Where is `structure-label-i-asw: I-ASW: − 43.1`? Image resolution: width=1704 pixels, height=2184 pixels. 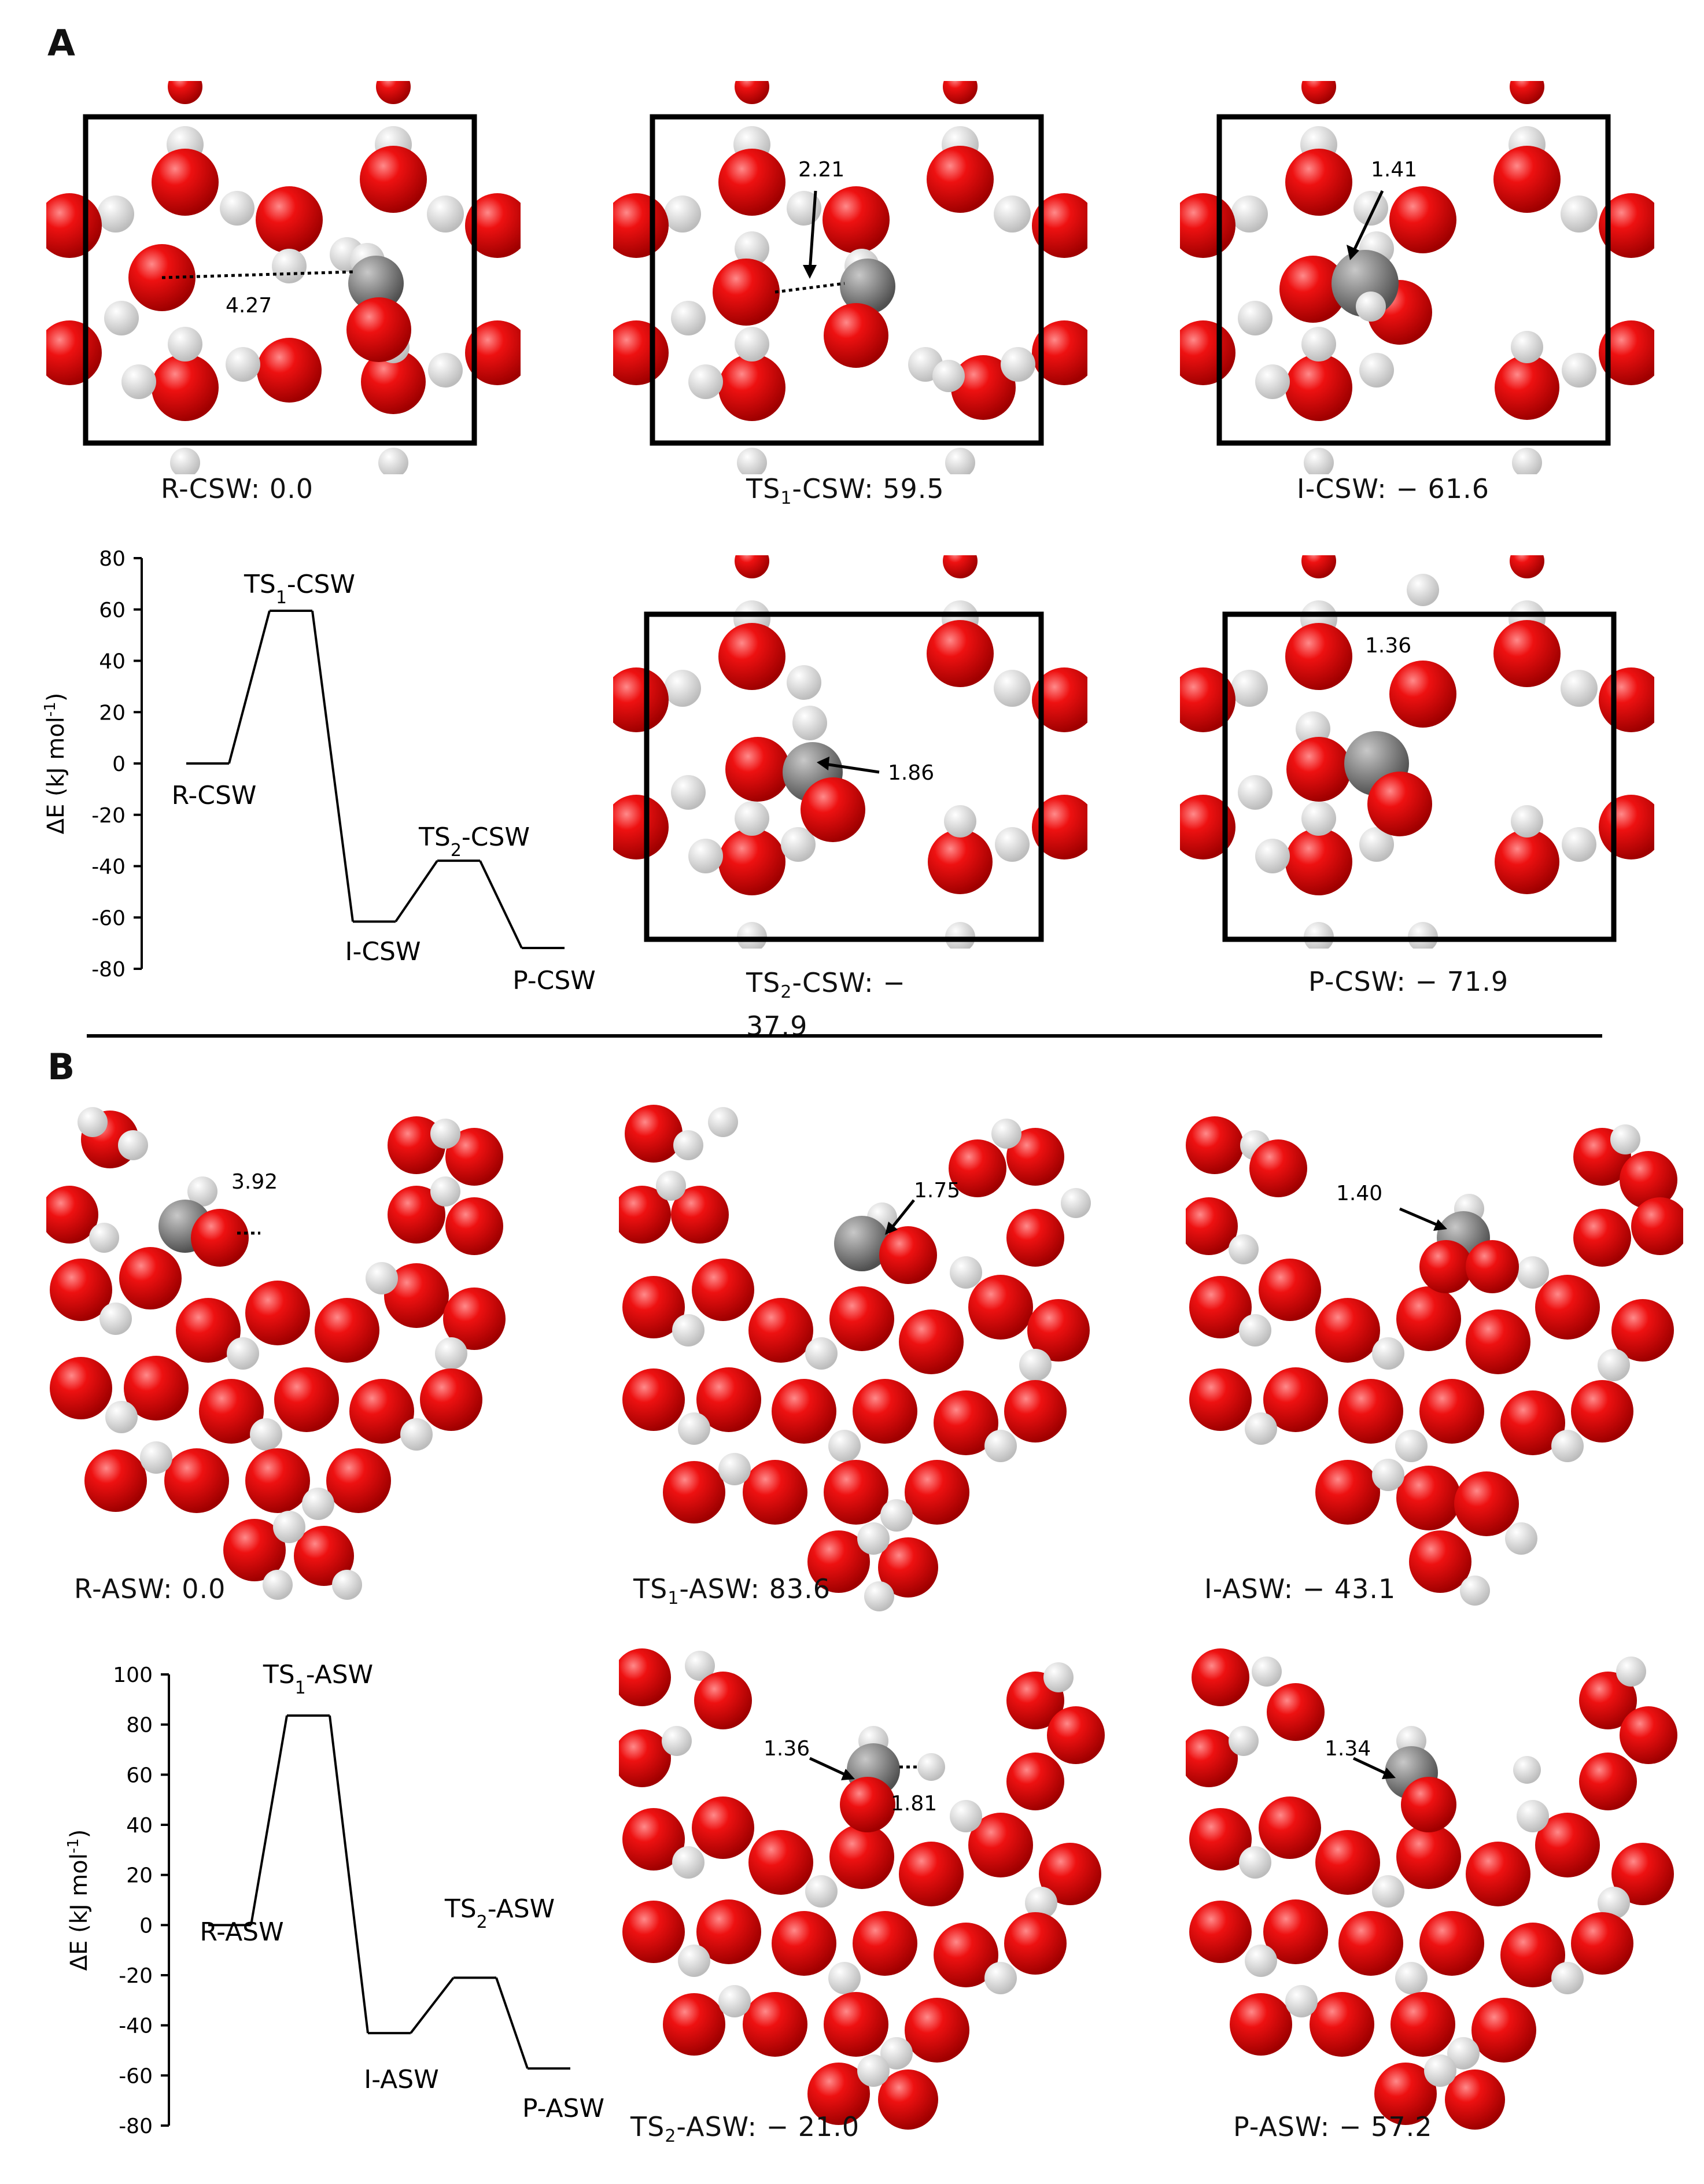 structure-label-i-asw: I-ASW: − 43.1 is located at coordinates (1300, 1589).